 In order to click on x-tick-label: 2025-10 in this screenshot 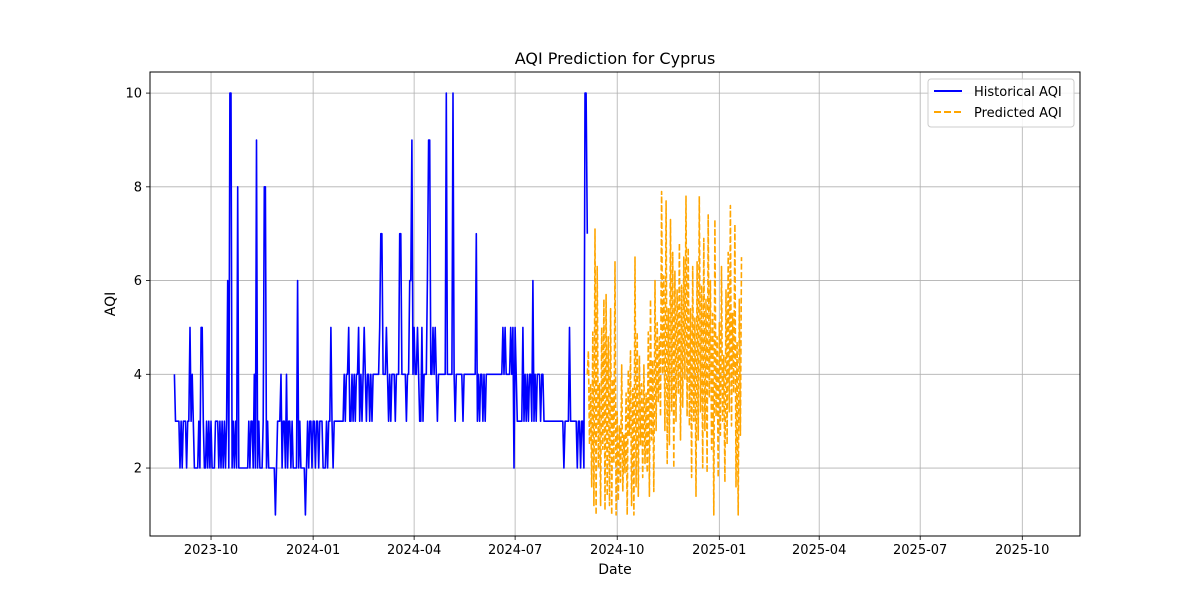, I will do `click(1022, 550)`.